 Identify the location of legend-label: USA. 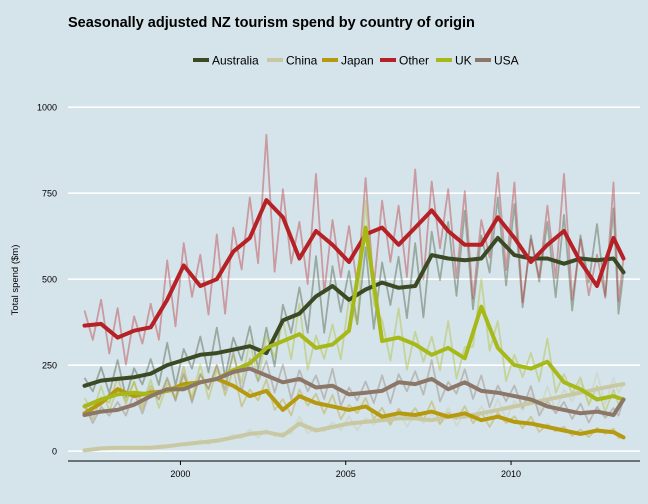
(506, 61).